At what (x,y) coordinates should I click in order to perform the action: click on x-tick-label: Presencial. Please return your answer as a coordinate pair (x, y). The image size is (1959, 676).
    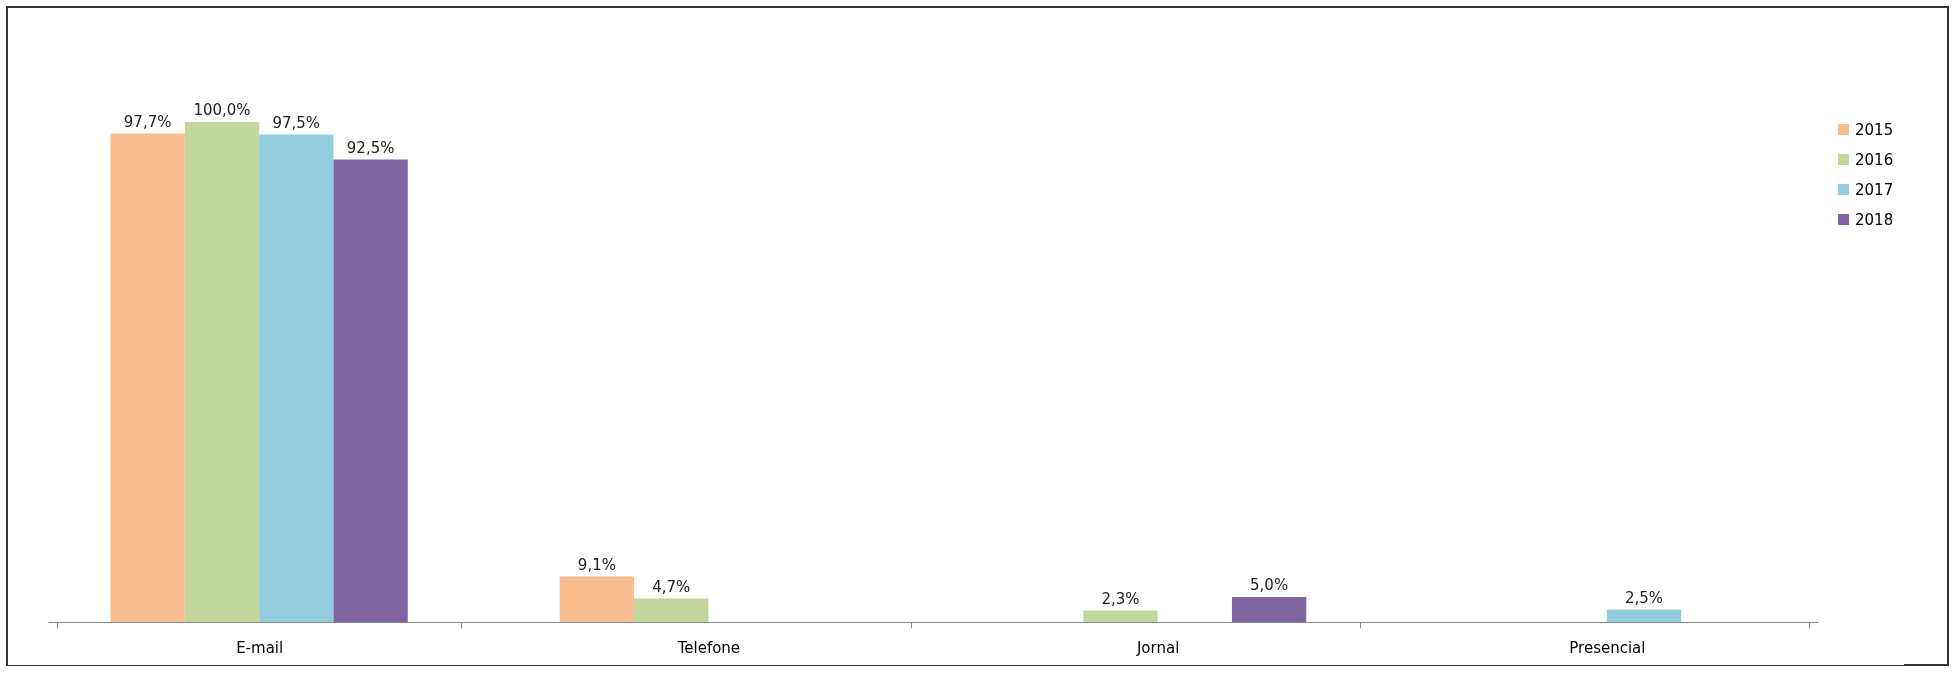
    Looking at the image, I should click on (1607, 647).